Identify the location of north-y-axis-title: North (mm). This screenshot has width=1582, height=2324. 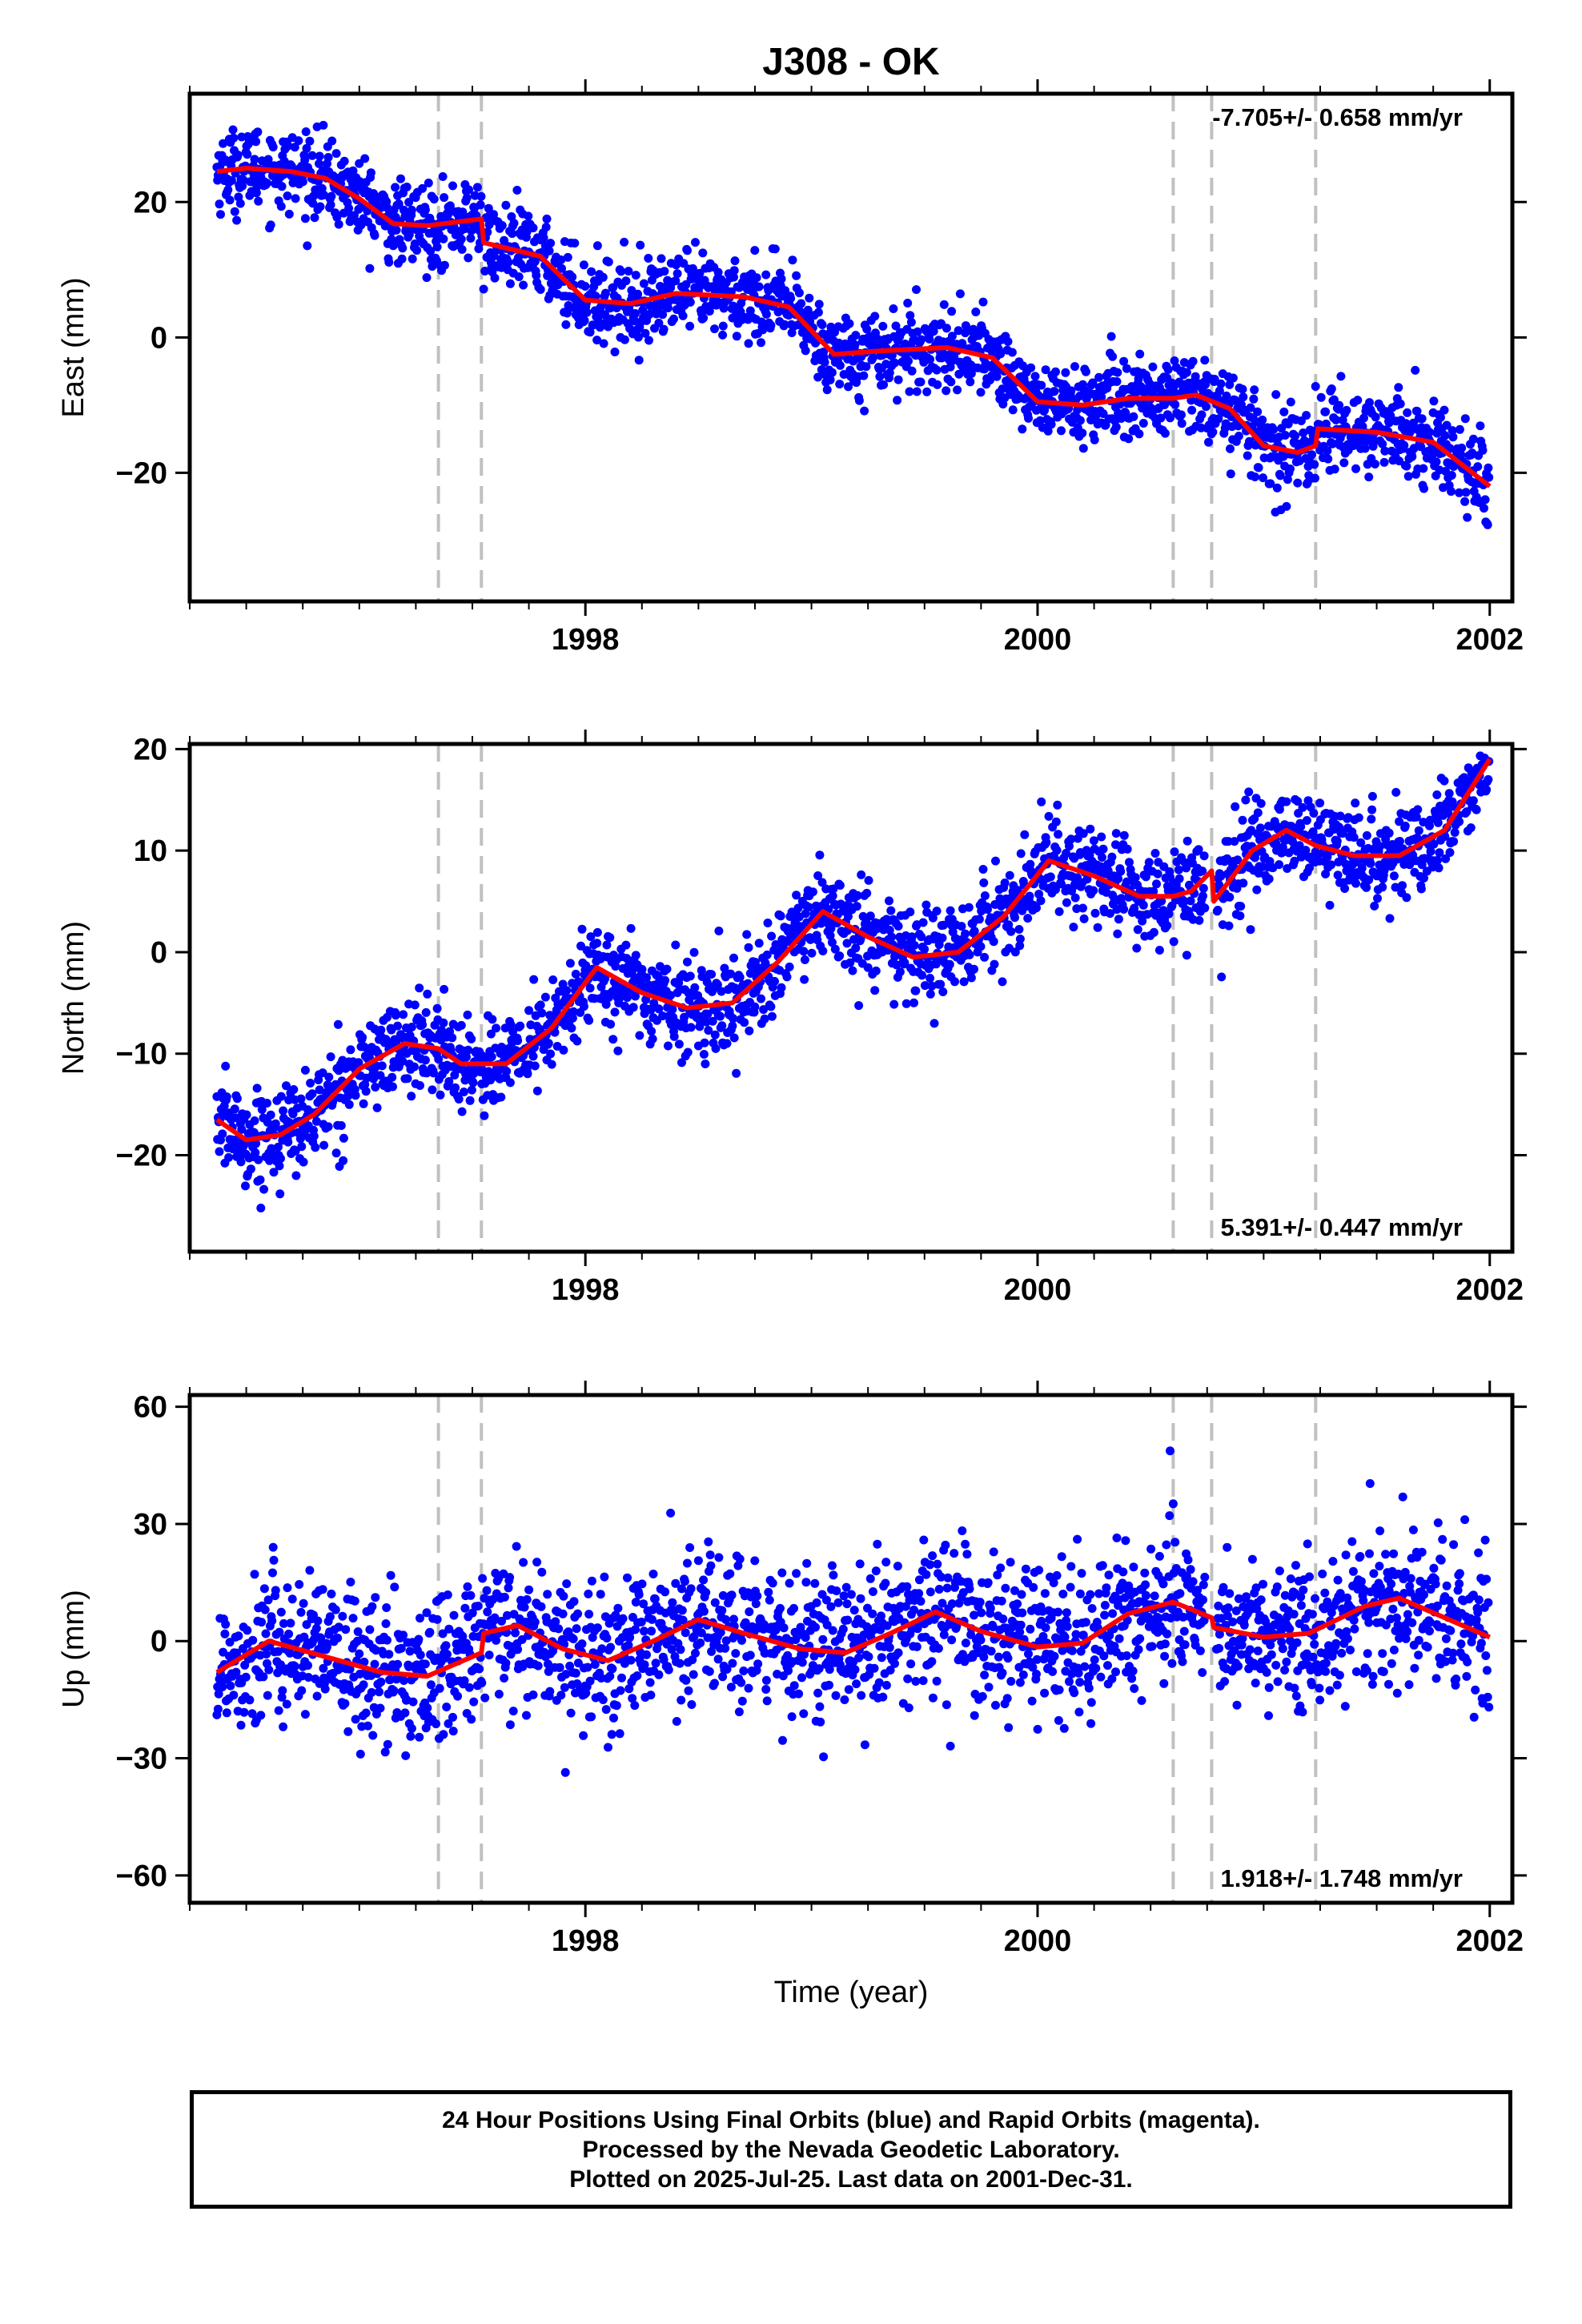
(74, 998).